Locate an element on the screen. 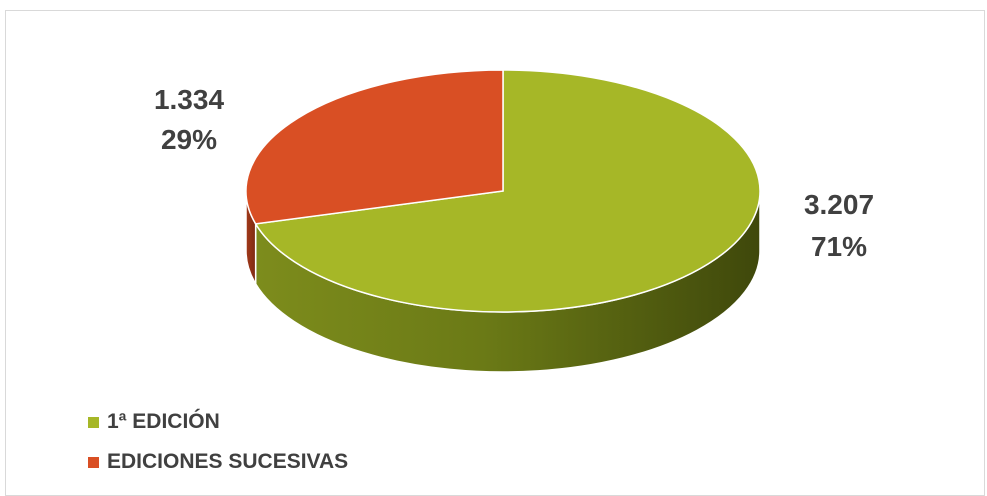 This screenshot has width=987, height=496. legend-label-primera-edicion: 1ª EDICIÓN is located at coordinates (163, 421).